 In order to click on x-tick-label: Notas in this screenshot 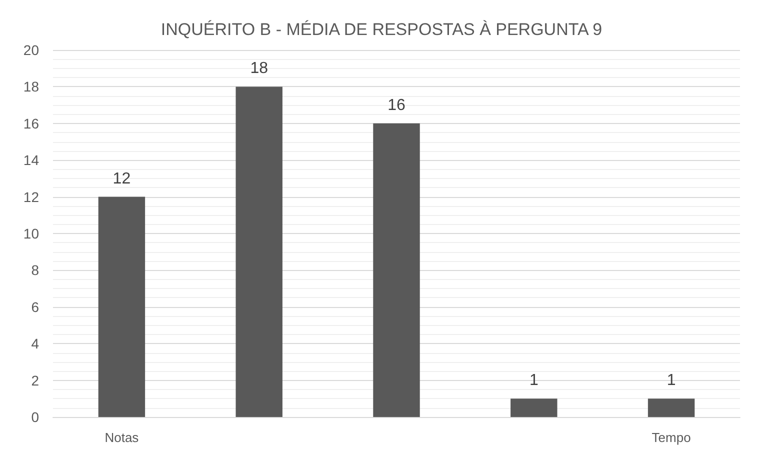, I will do `click(122, 437)`.